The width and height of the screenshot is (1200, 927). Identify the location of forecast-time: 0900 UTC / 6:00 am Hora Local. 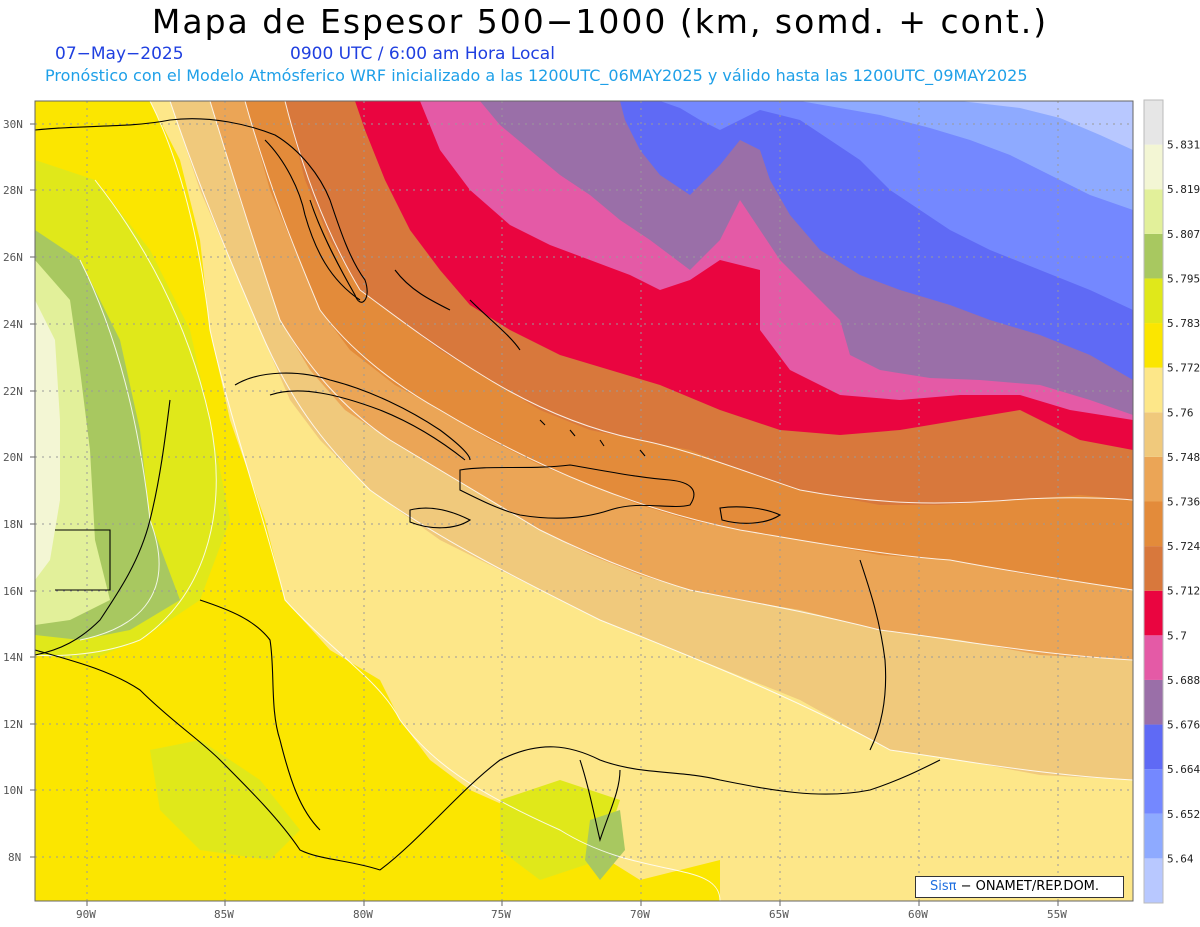
(422, 54).